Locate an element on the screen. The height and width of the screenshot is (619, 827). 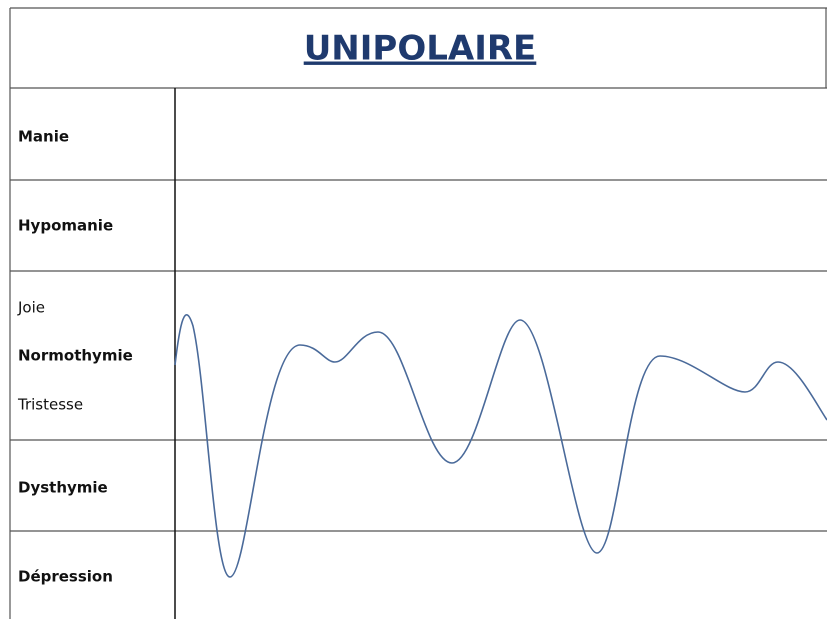
row-label: Joie is located at coordinates (31, 308).